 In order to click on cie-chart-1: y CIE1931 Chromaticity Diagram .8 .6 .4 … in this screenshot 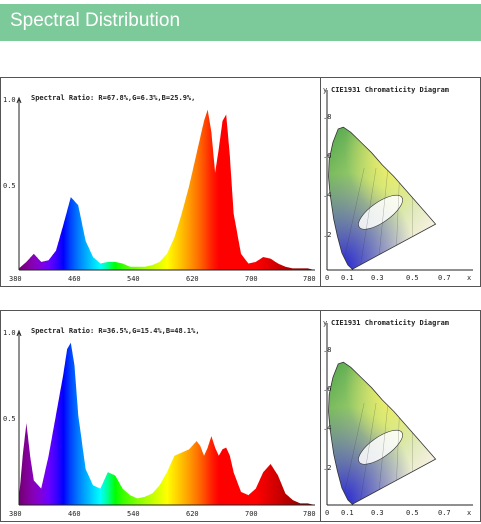, I will do `click(400, 182)`.